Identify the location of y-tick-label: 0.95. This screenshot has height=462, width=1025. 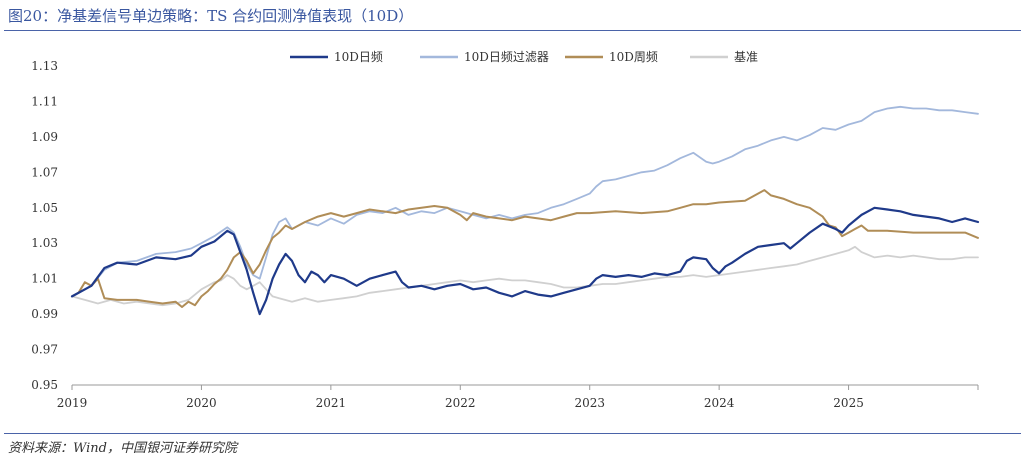
(44, 385).